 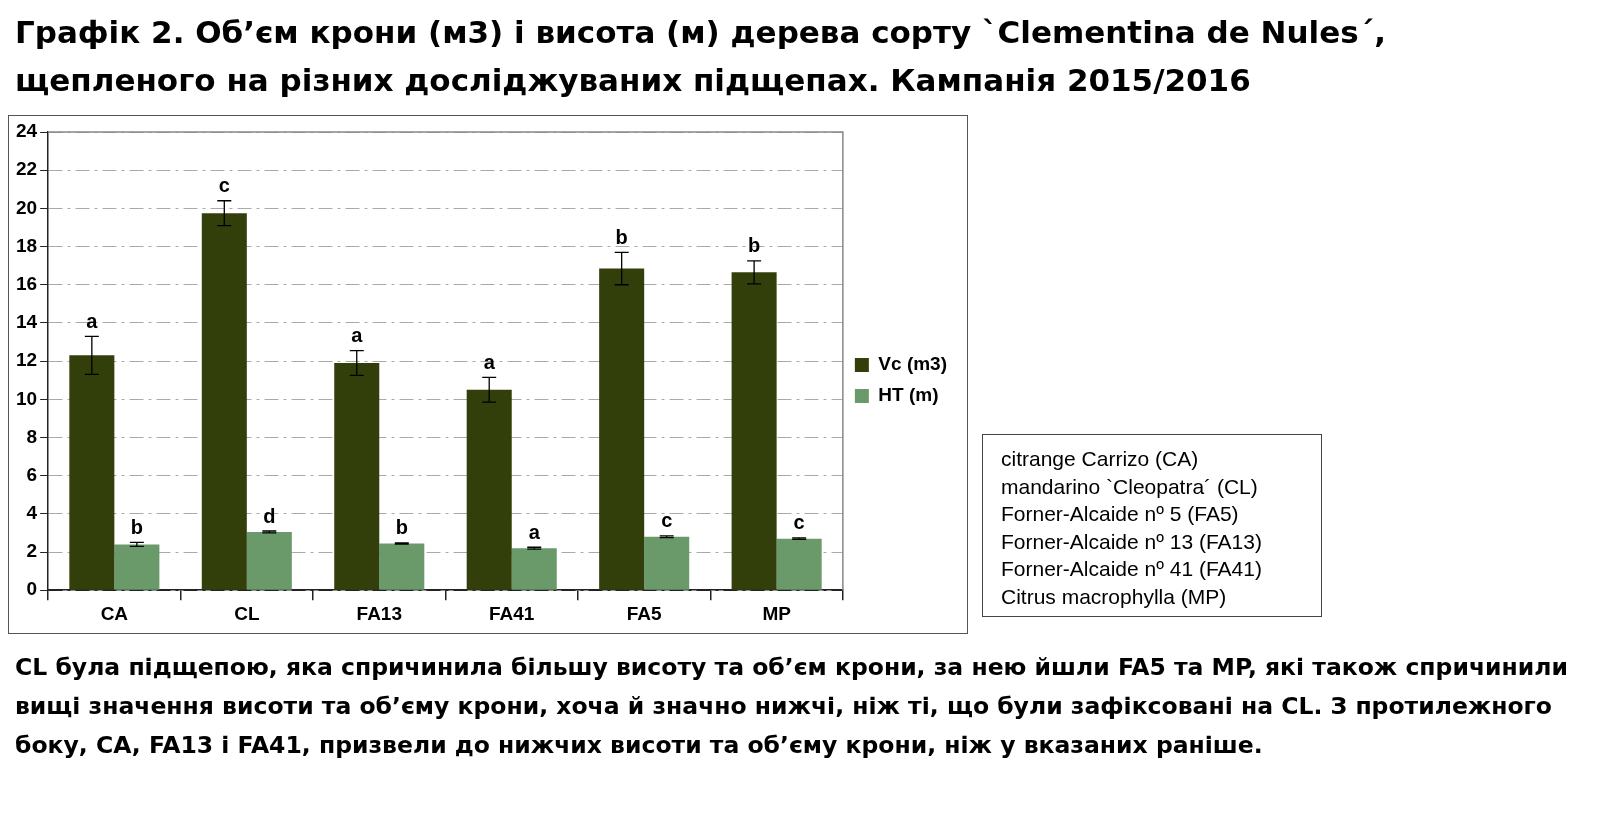 What do you see at coordinates (32, 474) in the screenshot?
I see `y-tick-label: 6` at bounding box center [32, 474].